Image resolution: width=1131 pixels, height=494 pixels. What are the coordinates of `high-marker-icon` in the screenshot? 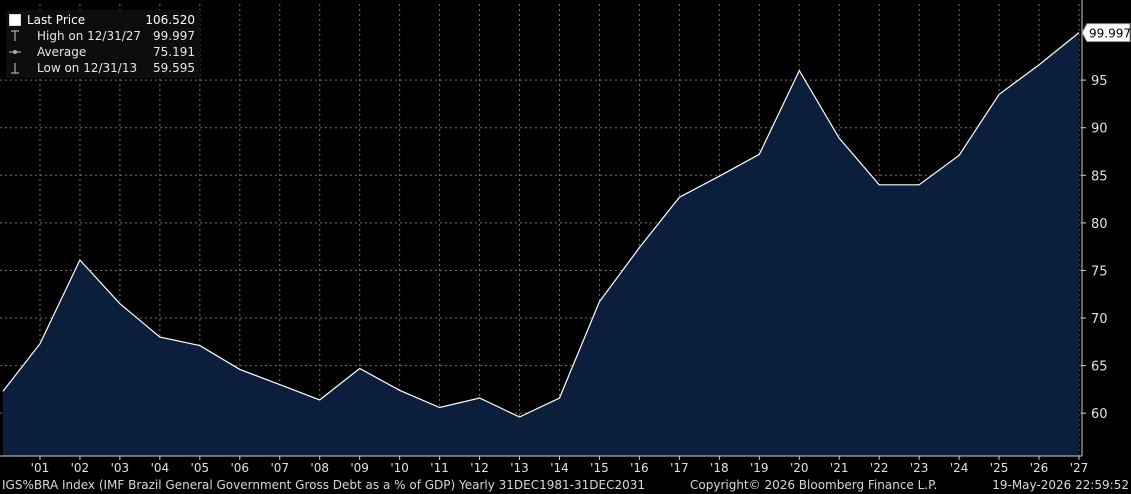 It's located at (15, 35).